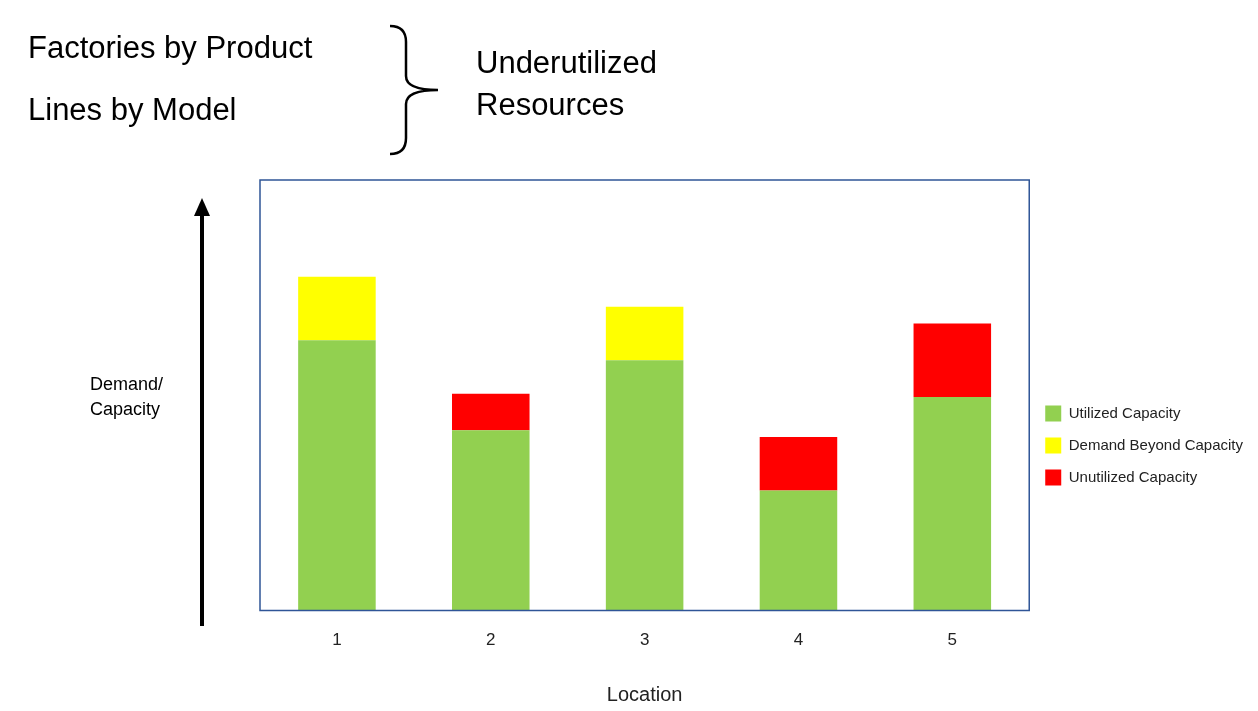 The width and height of the screenshot is (1258, 711). I want to click on x-tick-label: 4, so click(798, 640).